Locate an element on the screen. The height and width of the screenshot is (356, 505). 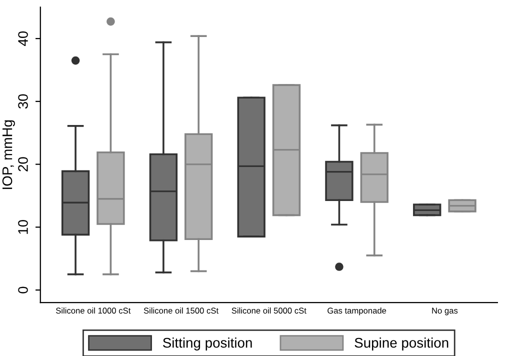
x-tick-label: Silicone oil 1000 cSt is located at coordinates (93, 310).